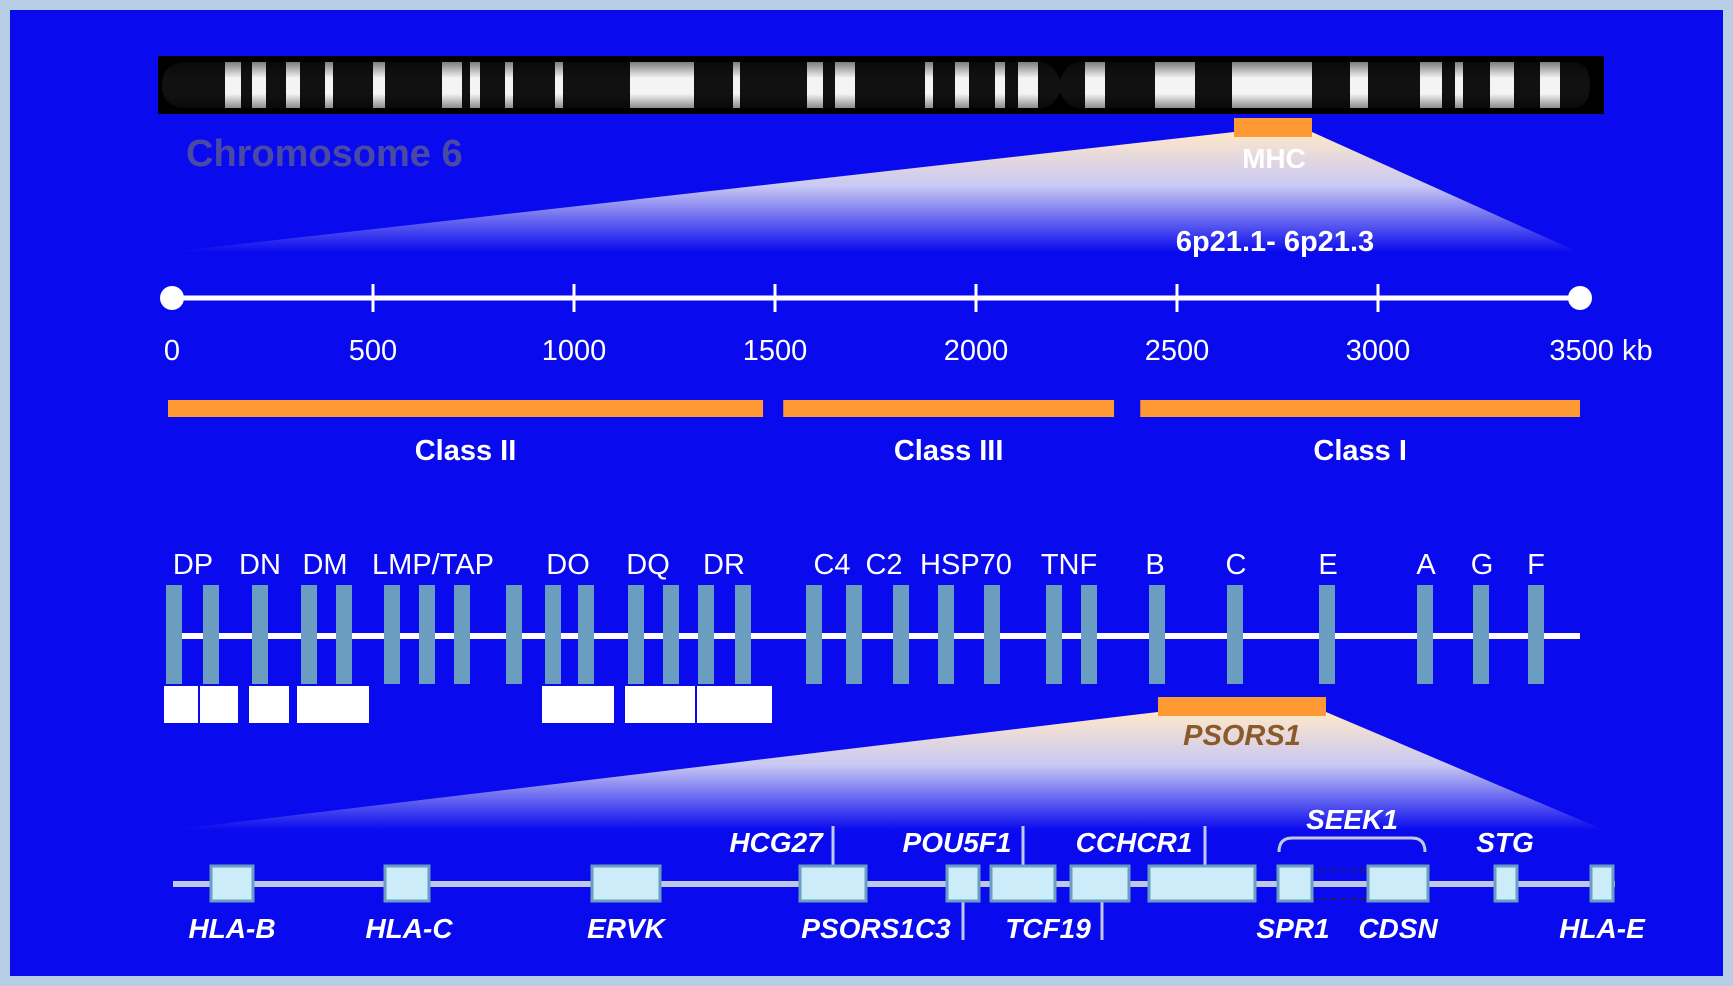 The image size is (1733, 986). I want to click on loci-row: DP DN DM LMP/TAP DO DQ DR C4 C2 HSP70 TNF B C E A G F, so click(872, 636).